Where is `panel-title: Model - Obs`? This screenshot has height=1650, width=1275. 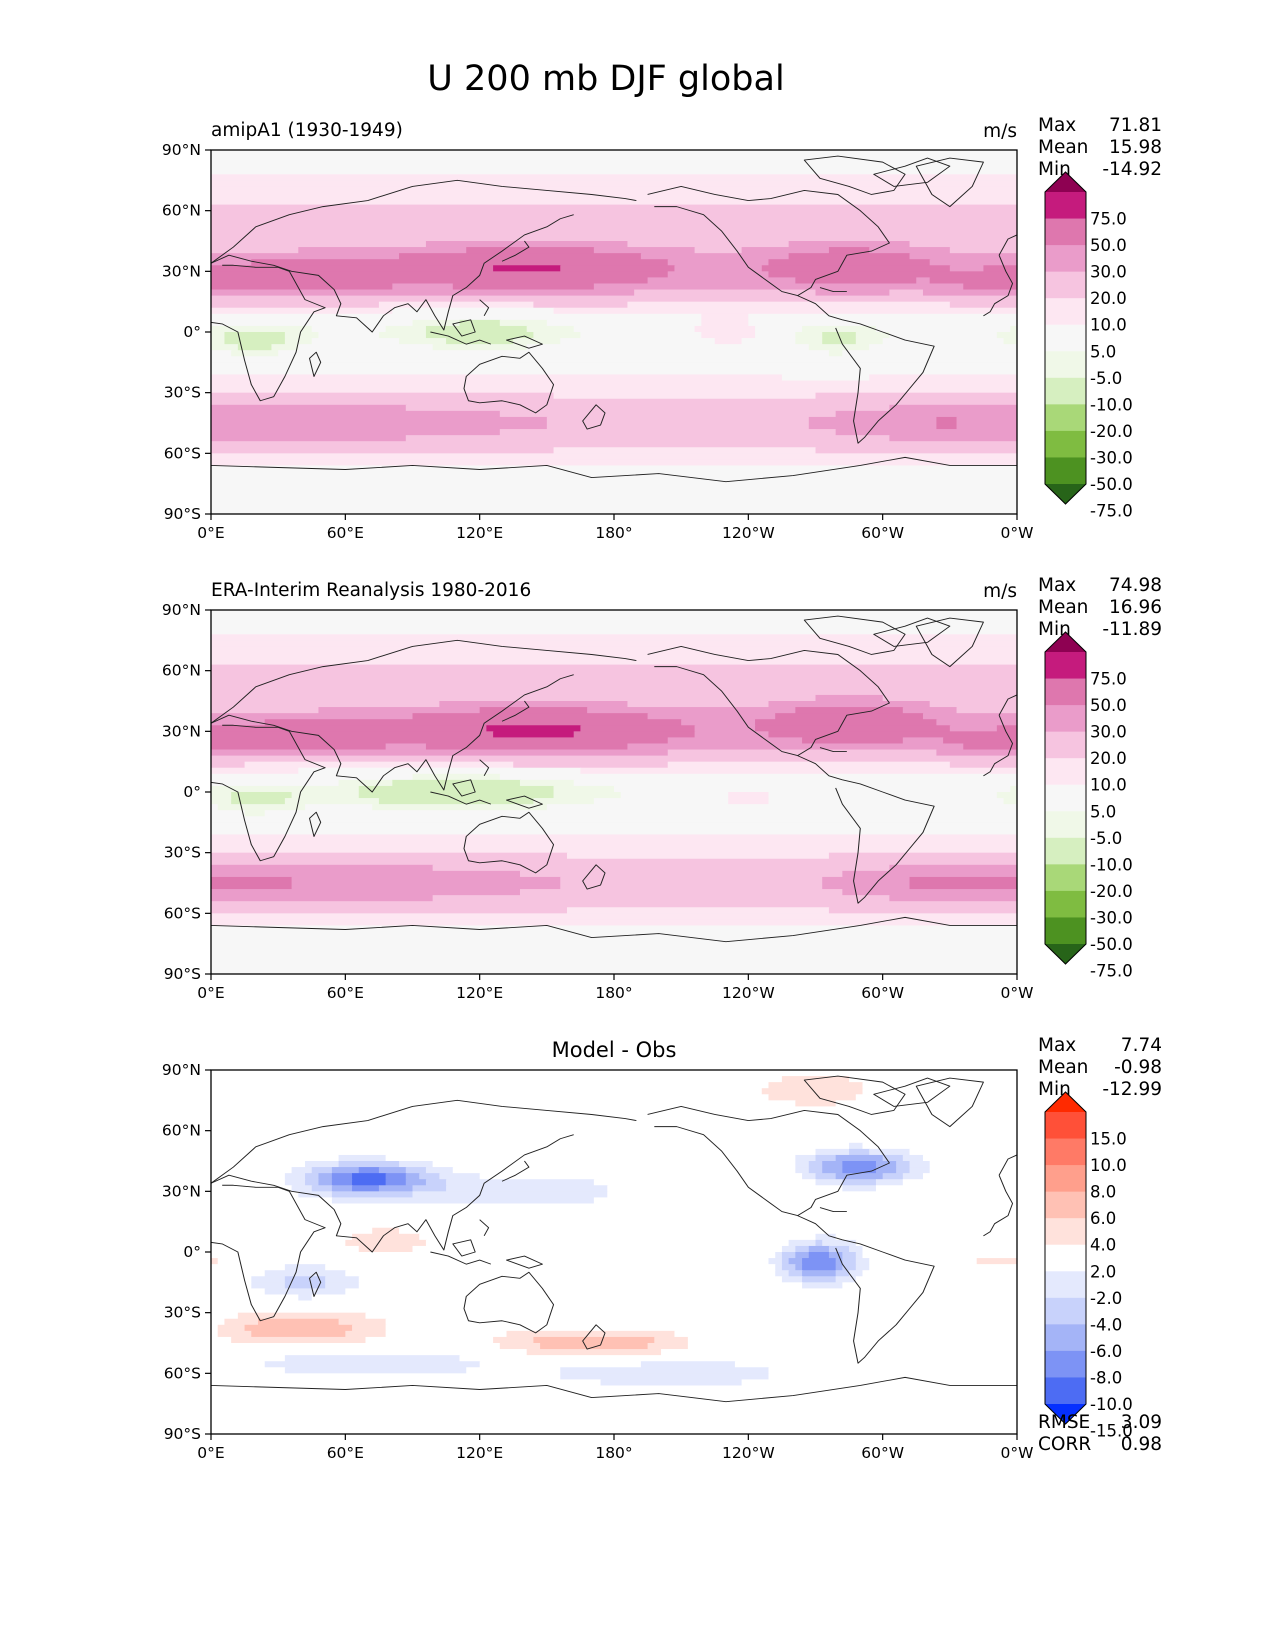 panel-title: Model - Obs is located at coordinates (614, 1050).